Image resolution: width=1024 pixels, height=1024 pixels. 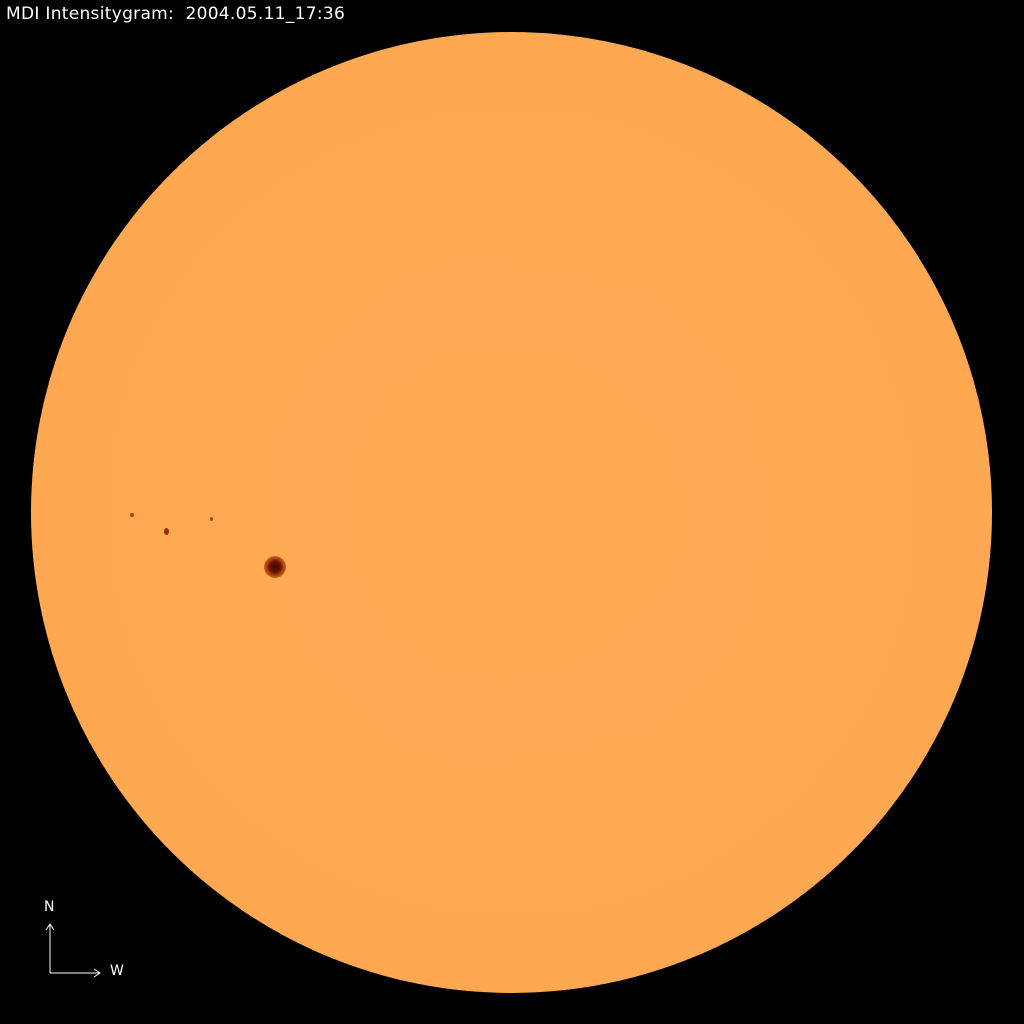 I want to click on west-label: W, so click(x=117, y=971).